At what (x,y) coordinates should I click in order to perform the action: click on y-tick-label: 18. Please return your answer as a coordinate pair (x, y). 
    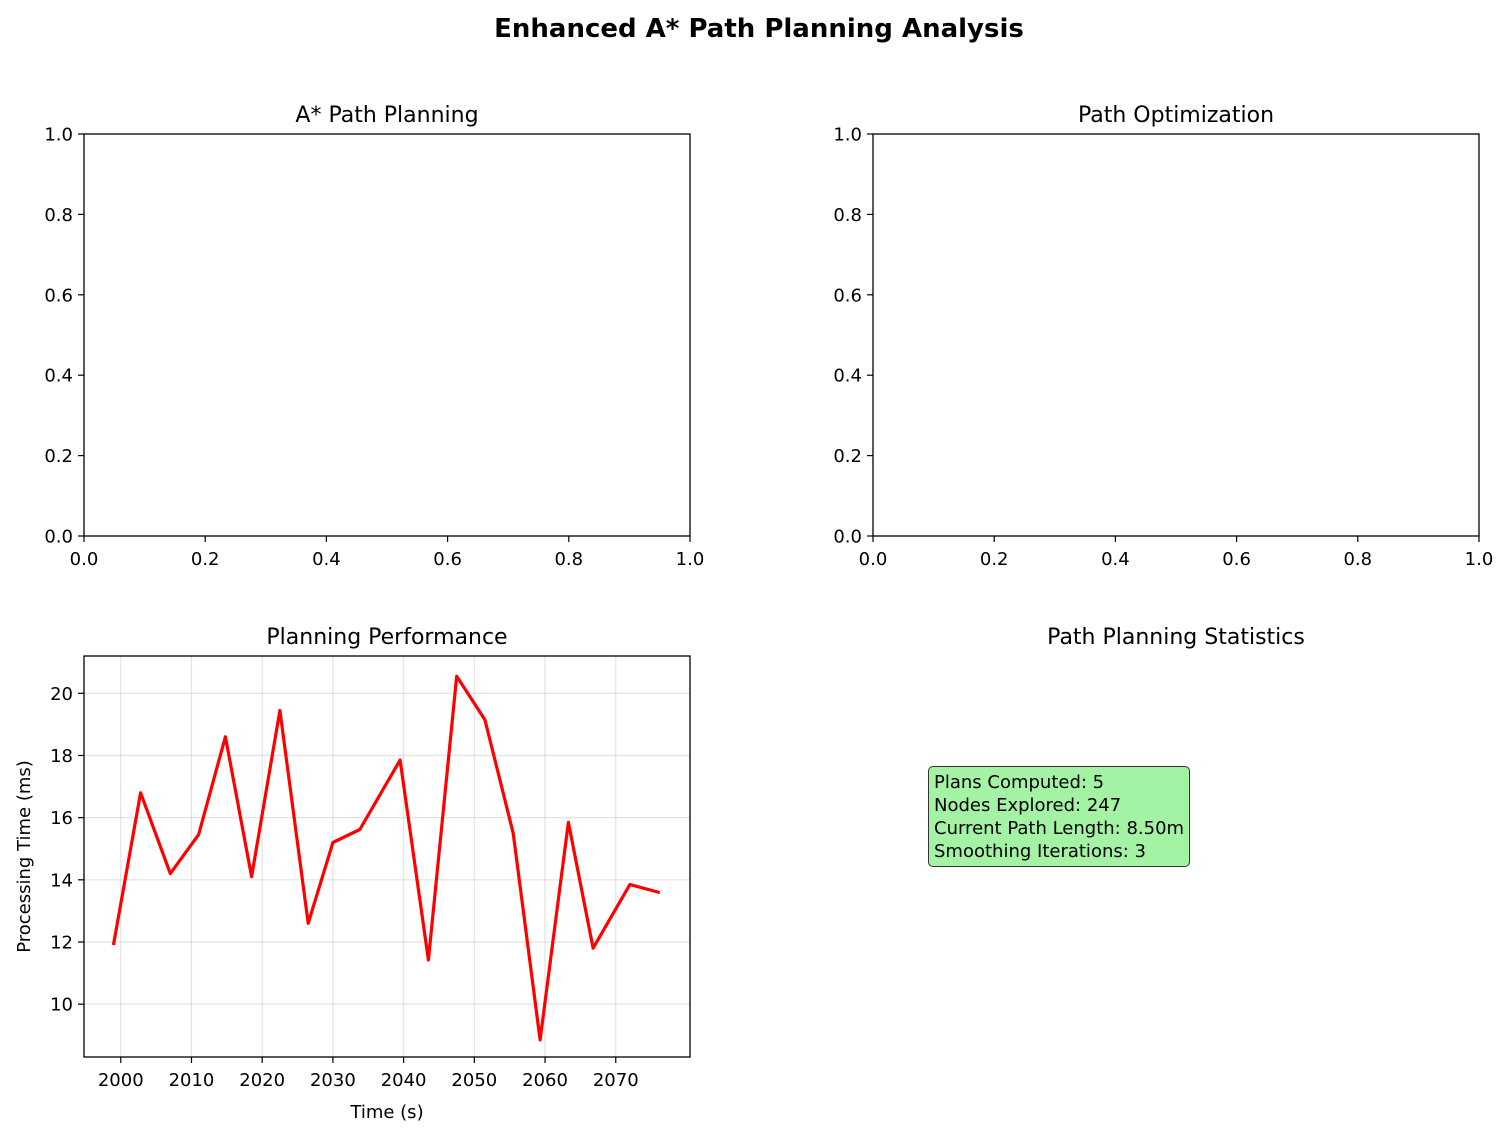
    Looking at the image, I should click on (61, 756).